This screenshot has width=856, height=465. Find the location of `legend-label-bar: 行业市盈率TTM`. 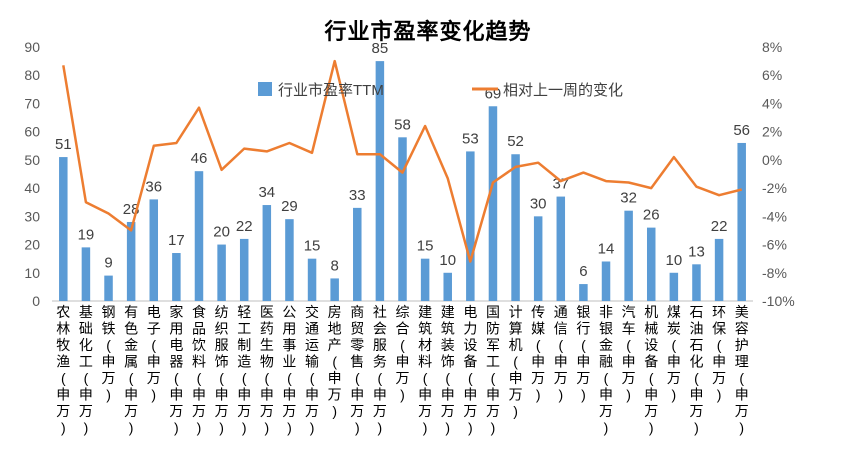

legend-label-bar: 行业市盈率TTM is located at coordinates (331, 90).